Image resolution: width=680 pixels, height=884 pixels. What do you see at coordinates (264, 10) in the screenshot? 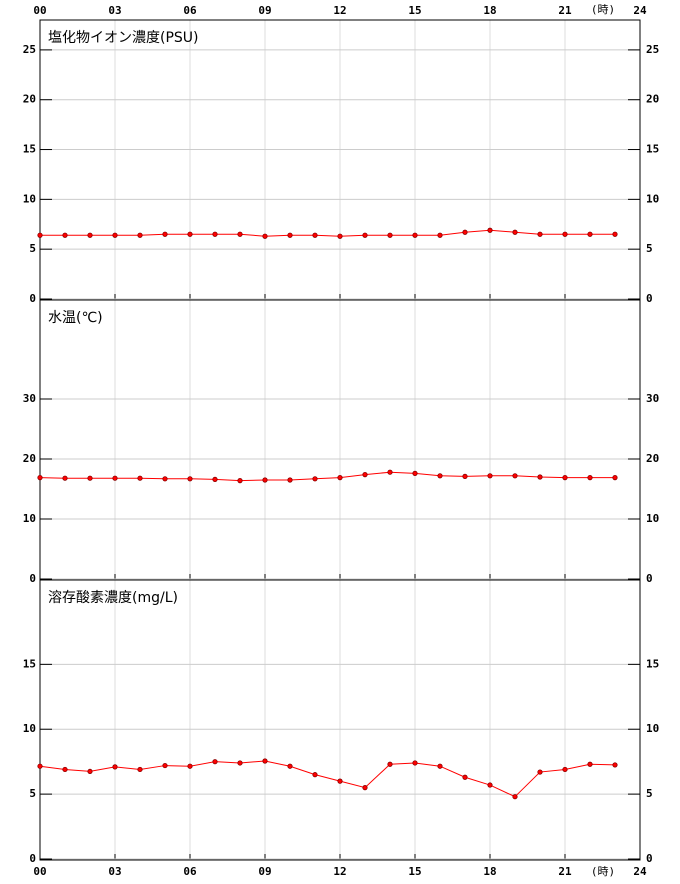
I see `x-tick-label: 09` at bounding box center [264, 10].